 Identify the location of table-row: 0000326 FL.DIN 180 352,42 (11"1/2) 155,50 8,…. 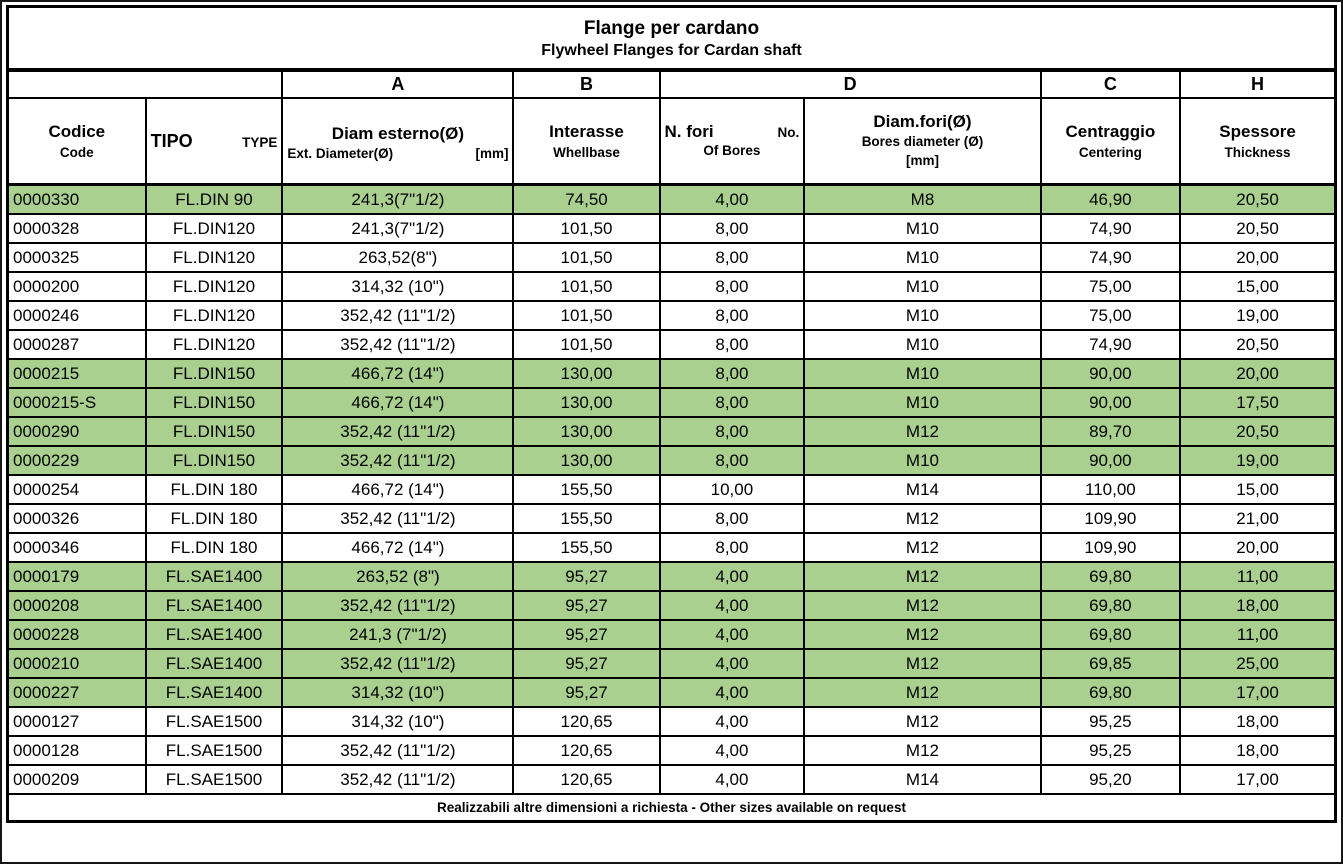
(671, 518).